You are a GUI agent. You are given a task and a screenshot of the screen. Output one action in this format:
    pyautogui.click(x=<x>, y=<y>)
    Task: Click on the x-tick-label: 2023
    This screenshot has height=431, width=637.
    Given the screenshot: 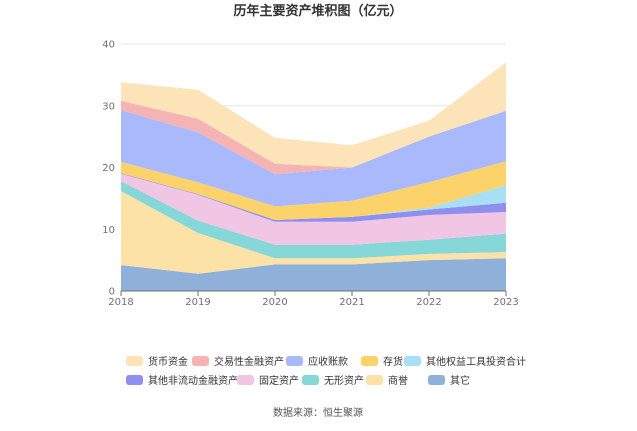 What is the action you would take?
    pyautogui.click(x=505, y=302)
    